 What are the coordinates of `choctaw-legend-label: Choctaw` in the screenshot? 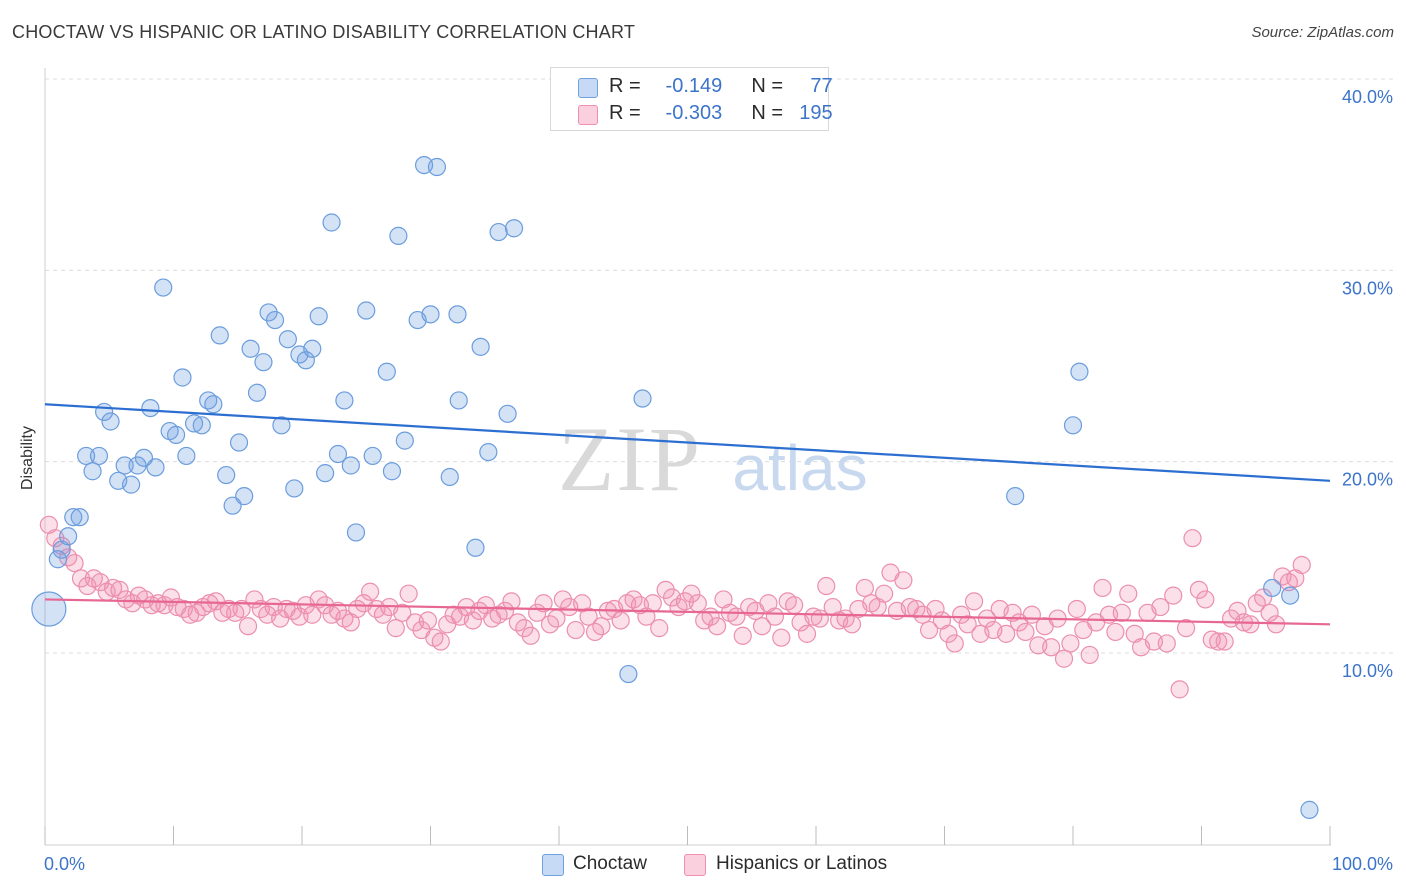 It's located at (610, 863).